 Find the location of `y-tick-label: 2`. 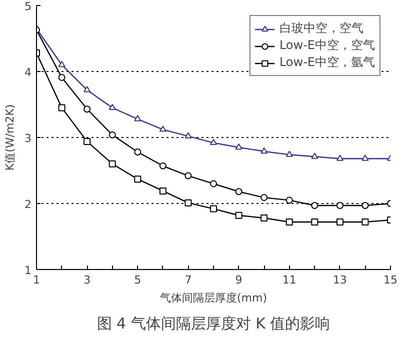

y-tick-label: 2 is located at coordinates (28, 204).